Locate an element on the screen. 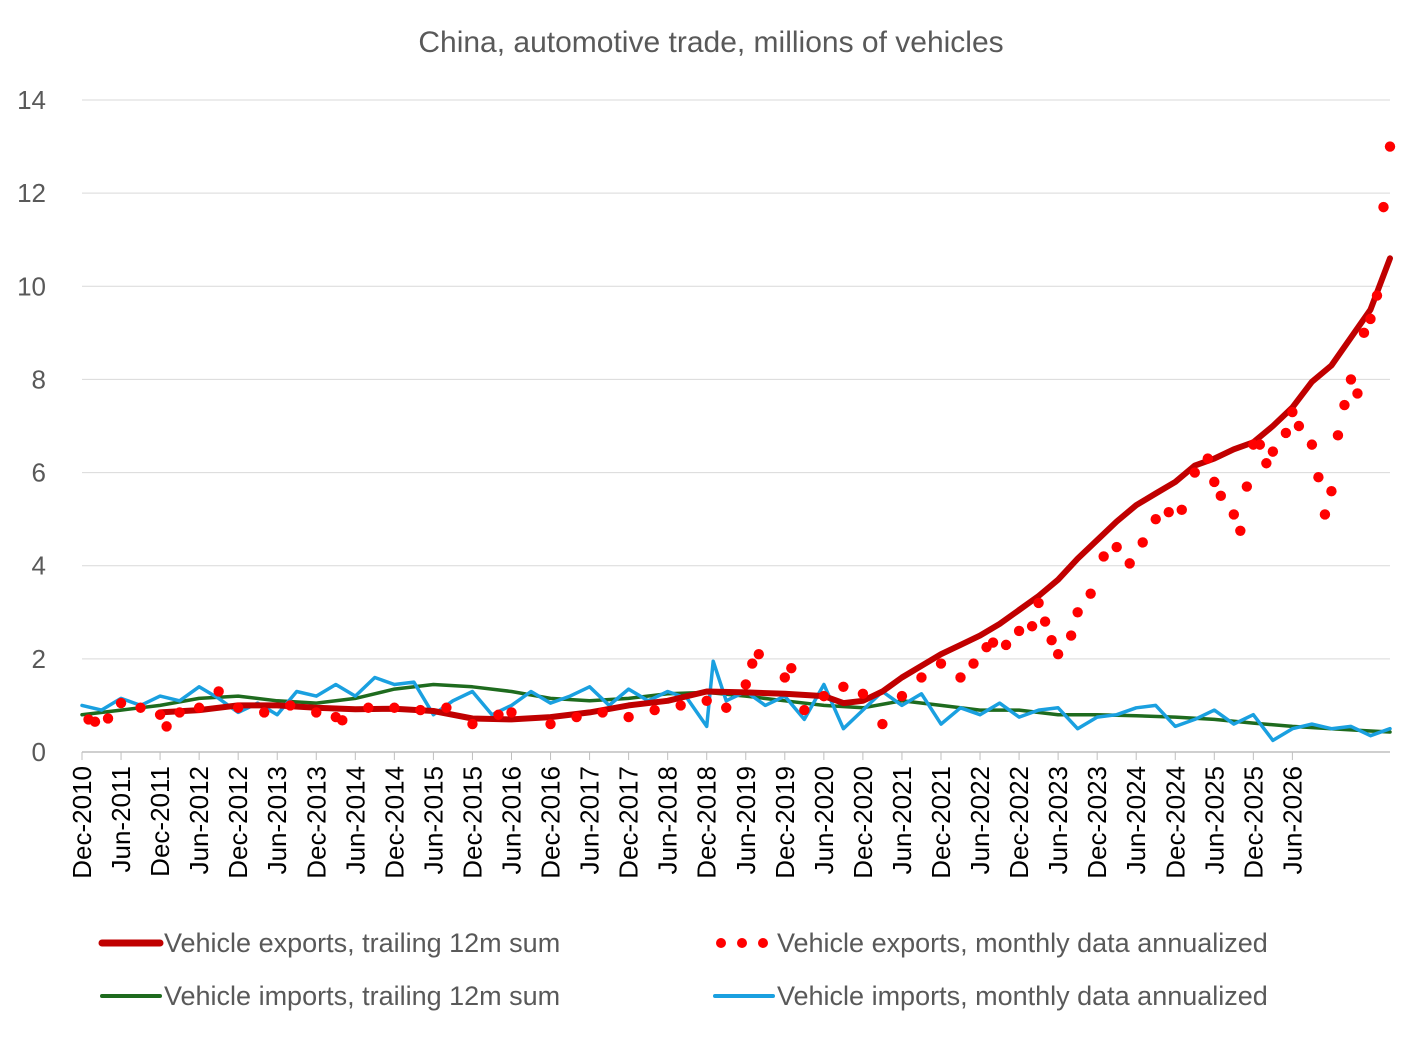 The width and height of the screenshot is (1422, 1038). y-tick-label: 12 is located at coordinates (31, 193).